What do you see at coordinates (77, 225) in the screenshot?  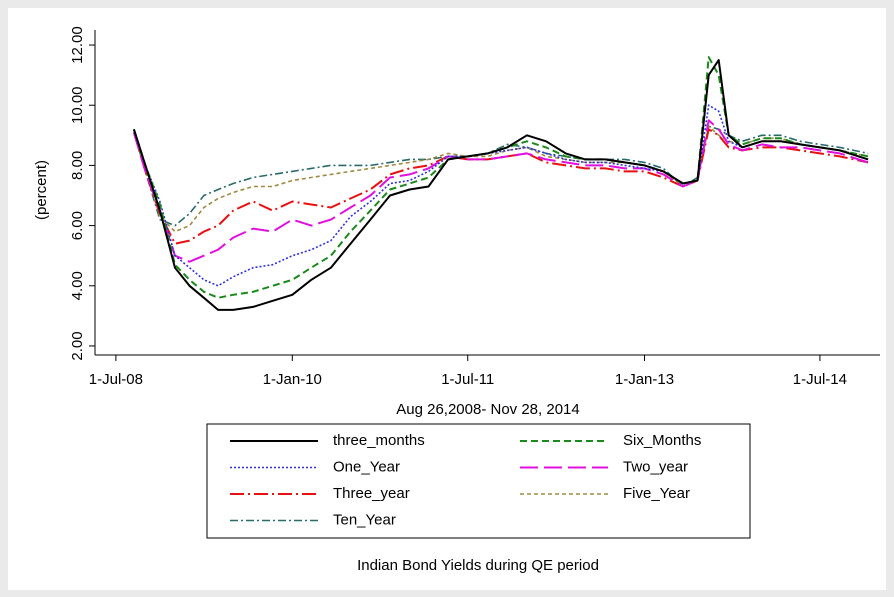 I see `y-tick-label: 6.00` at bounding box center [77, 225].